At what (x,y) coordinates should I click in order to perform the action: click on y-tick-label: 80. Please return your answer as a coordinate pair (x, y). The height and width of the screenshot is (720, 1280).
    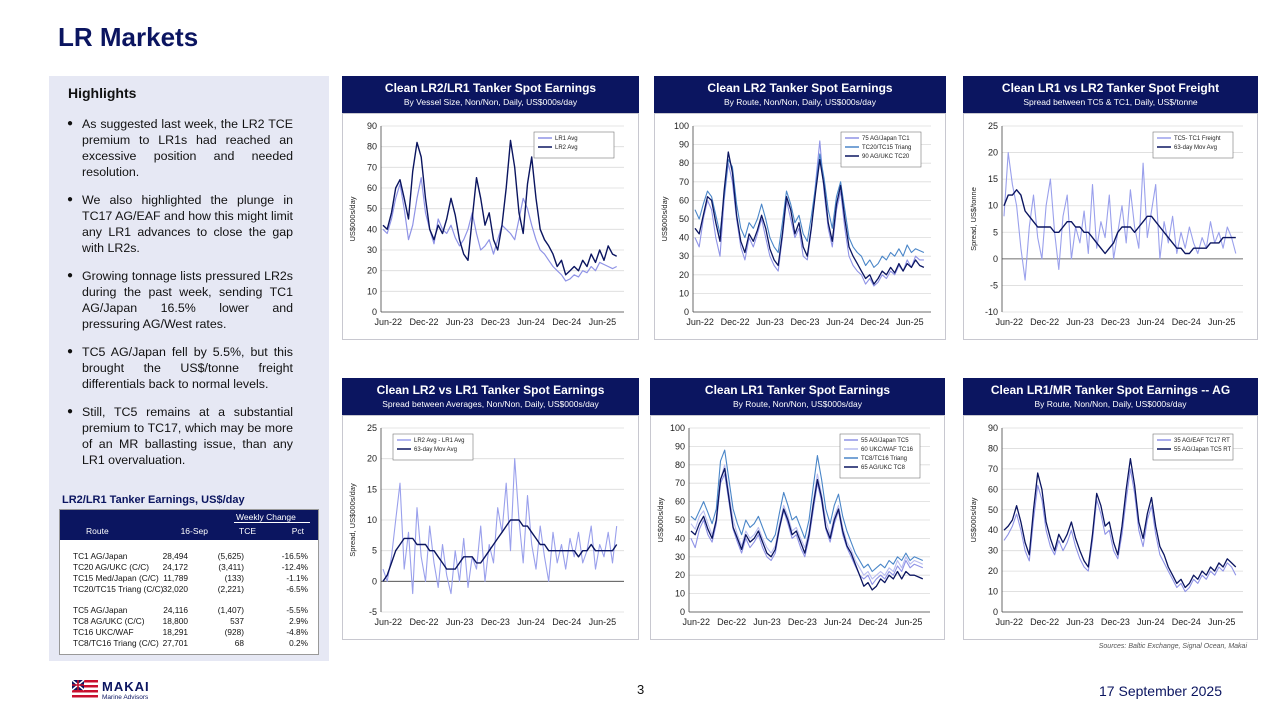
    Looking at the image, I should click on (993, 448).